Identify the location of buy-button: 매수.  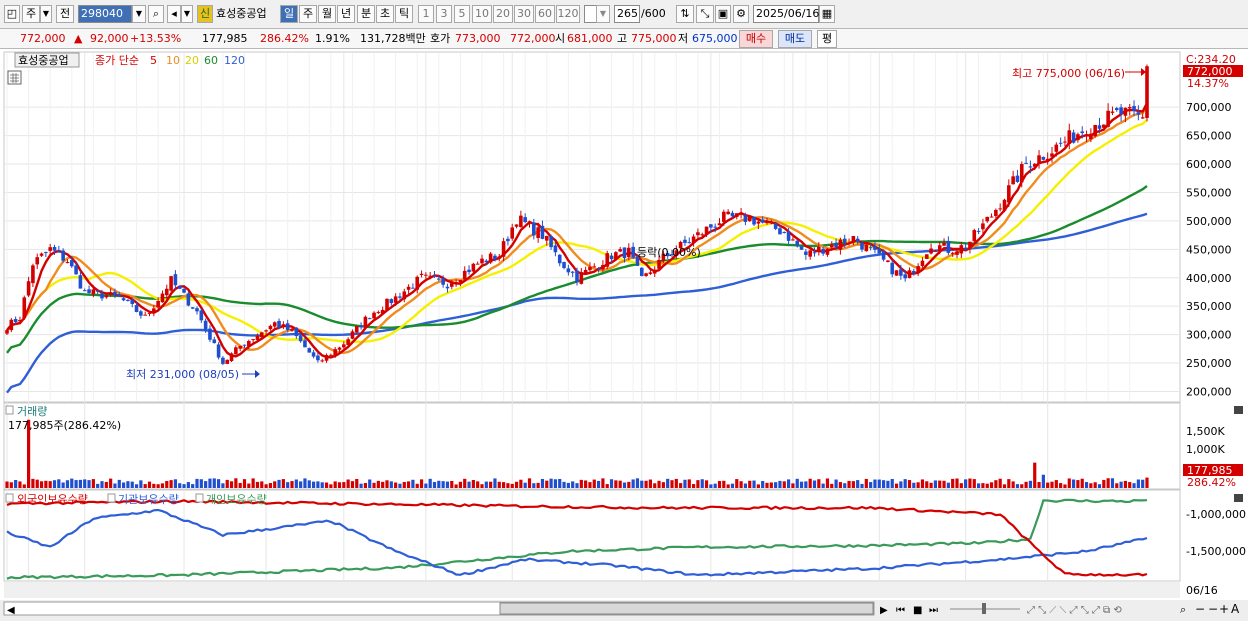
(756, 39).